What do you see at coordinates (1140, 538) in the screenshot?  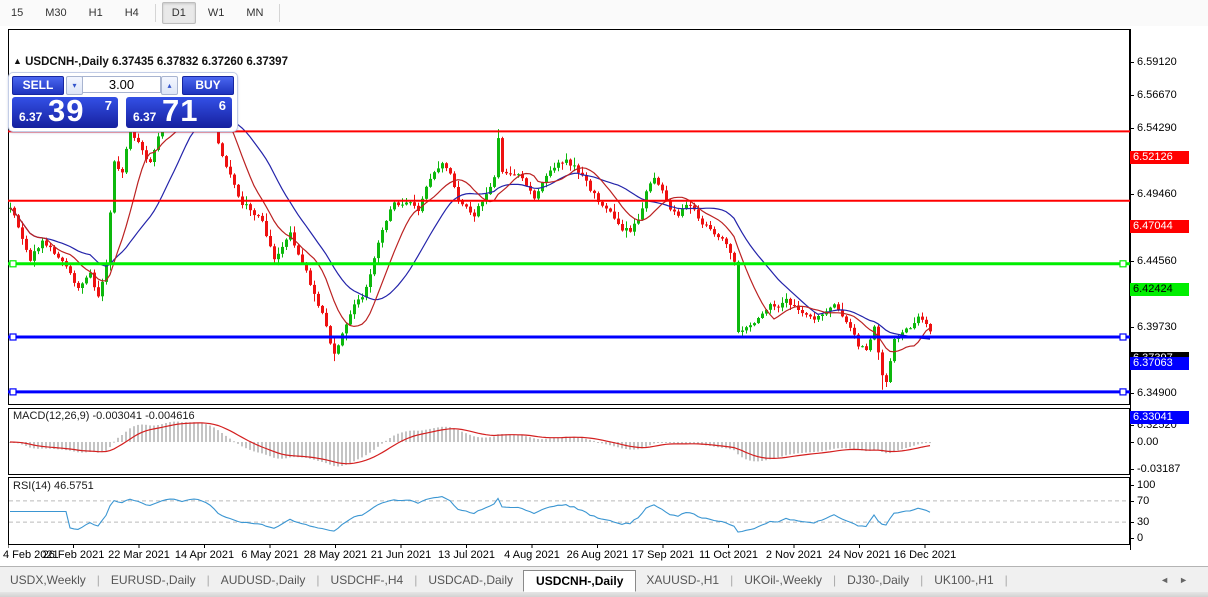 I see `rsi-tick-label: 0` at bounding box center [1140, 538].